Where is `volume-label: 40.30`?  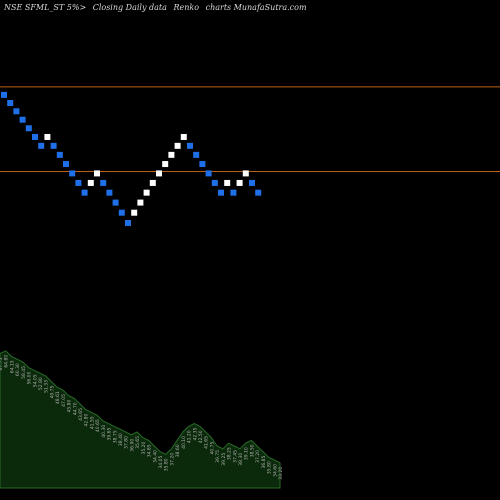 volume-label: 40.30 is located at coordinates (104, 431).